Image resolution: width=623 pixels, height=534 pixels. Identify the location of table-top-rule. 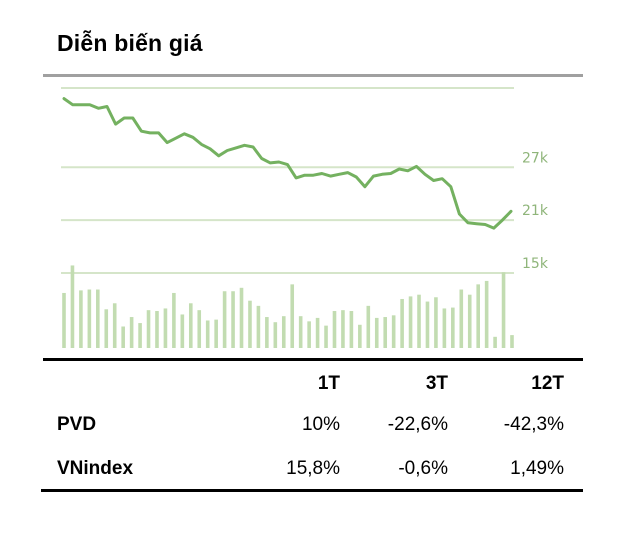
(313, 359).